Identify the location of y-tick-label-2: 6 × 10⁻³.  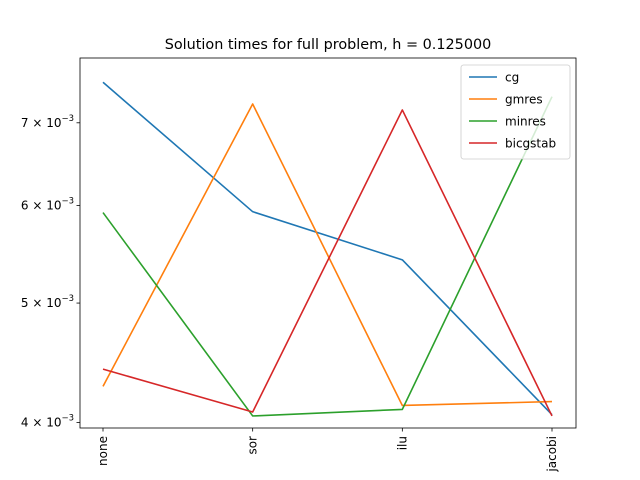
(47, 204).